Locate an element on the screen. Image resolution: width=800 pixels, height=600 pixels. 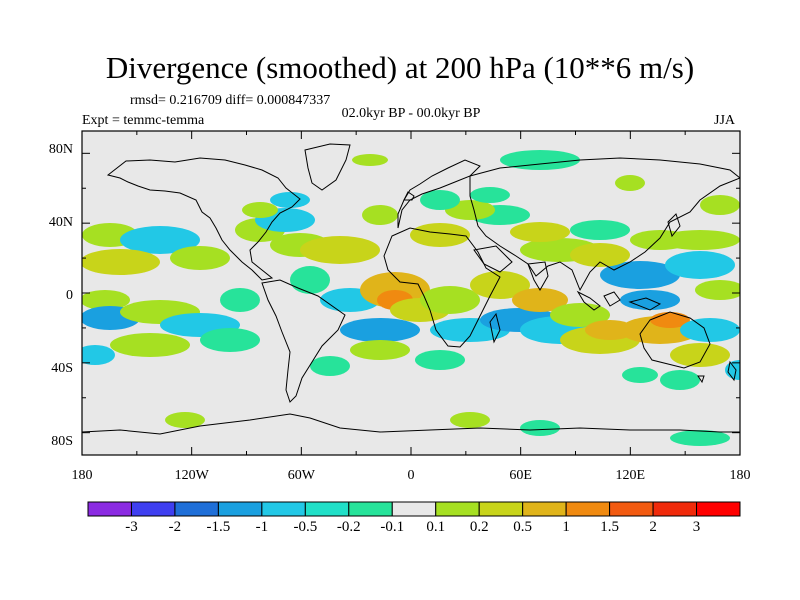
x-tick-180e: 180 is located at coordinates (740, 475).